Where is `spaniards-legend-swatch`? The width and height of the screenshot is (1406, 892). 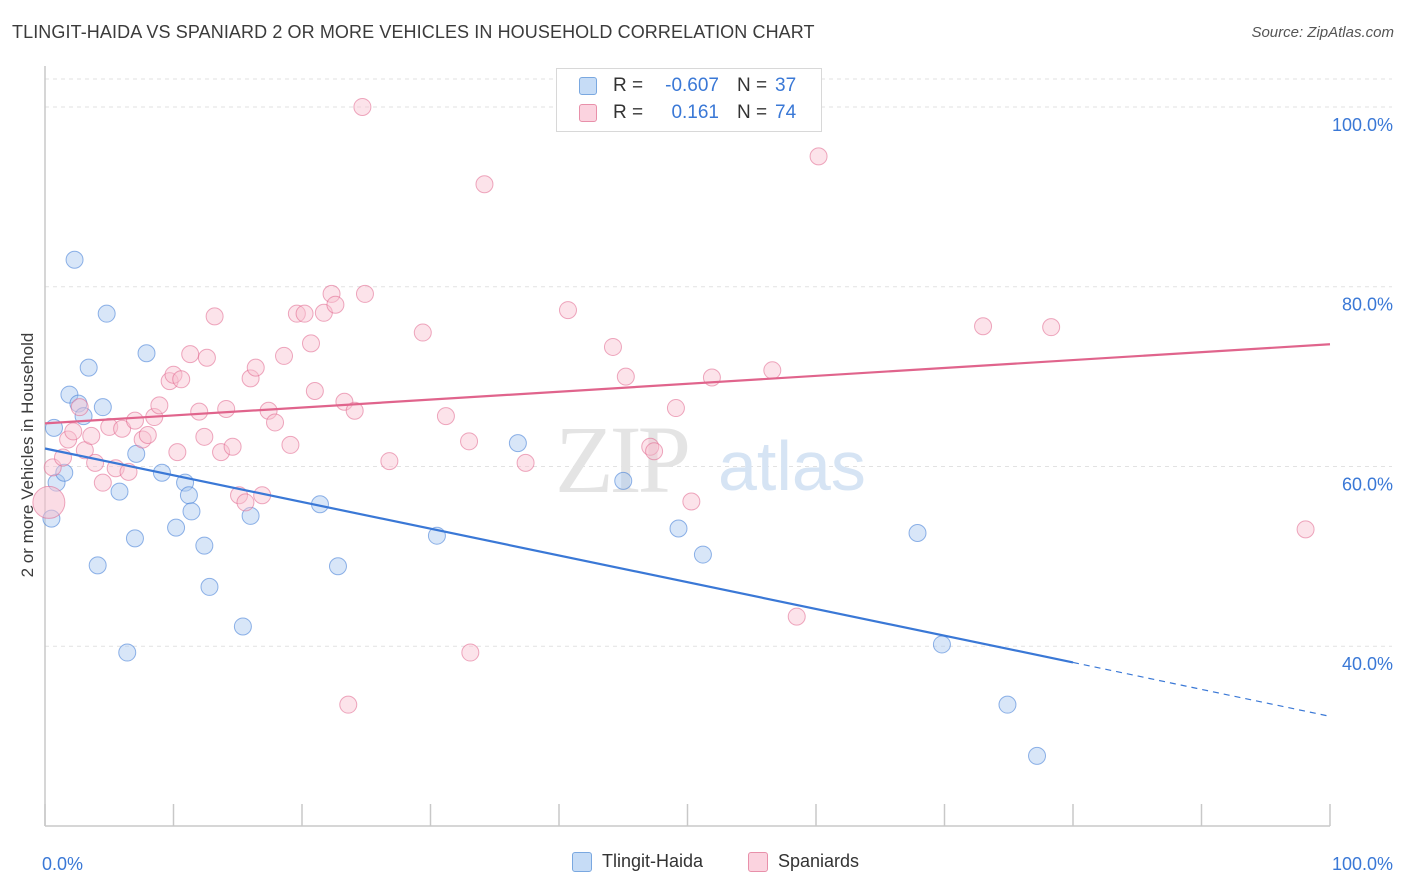
spaniards-legend-swatch is located at coordinates (758, 861).